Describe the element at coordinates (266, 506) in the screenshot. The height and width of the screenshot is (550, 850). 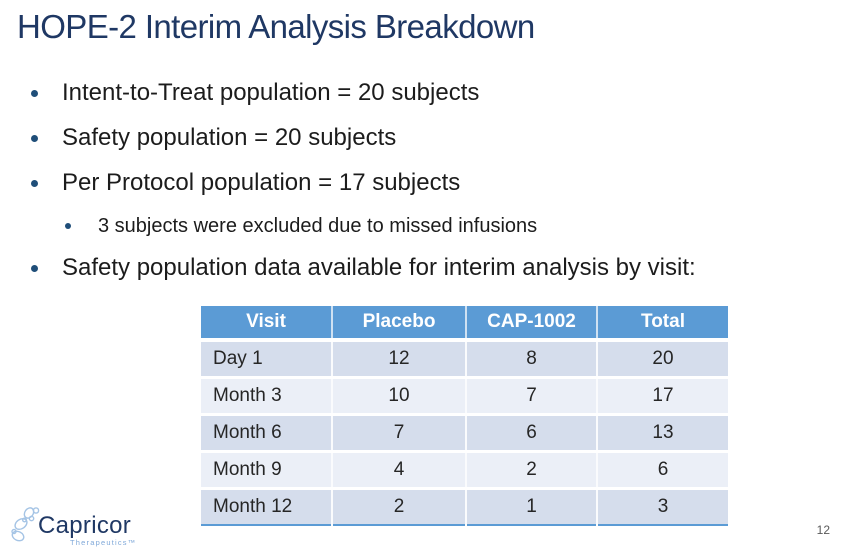
I see `row-label: Month 12` at that location.